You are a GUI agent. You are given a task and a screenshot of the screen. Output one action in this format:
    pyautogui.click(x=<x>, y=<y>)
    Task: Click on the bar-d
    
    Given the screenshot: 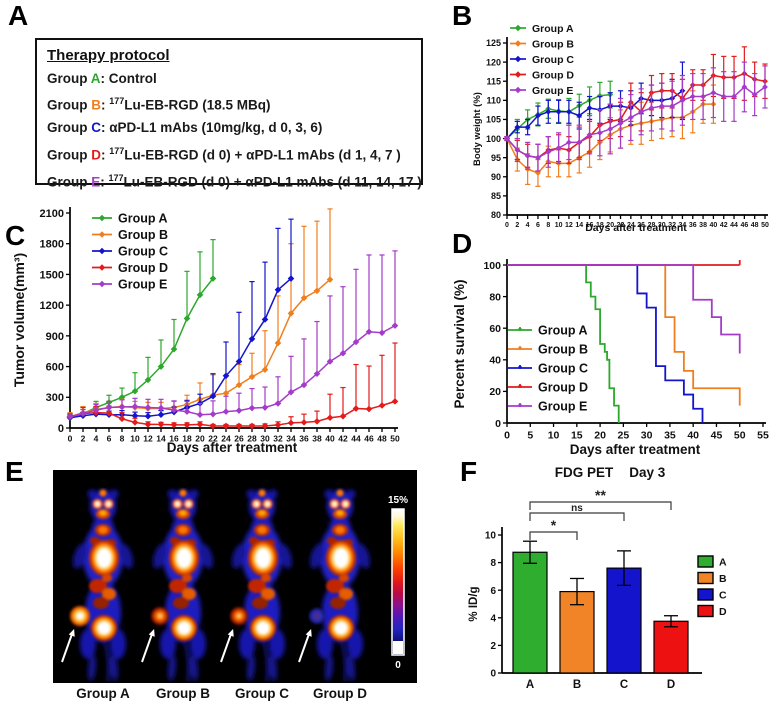 What is the action you would take?
    pyautogui.click(x=671, y=647)
    